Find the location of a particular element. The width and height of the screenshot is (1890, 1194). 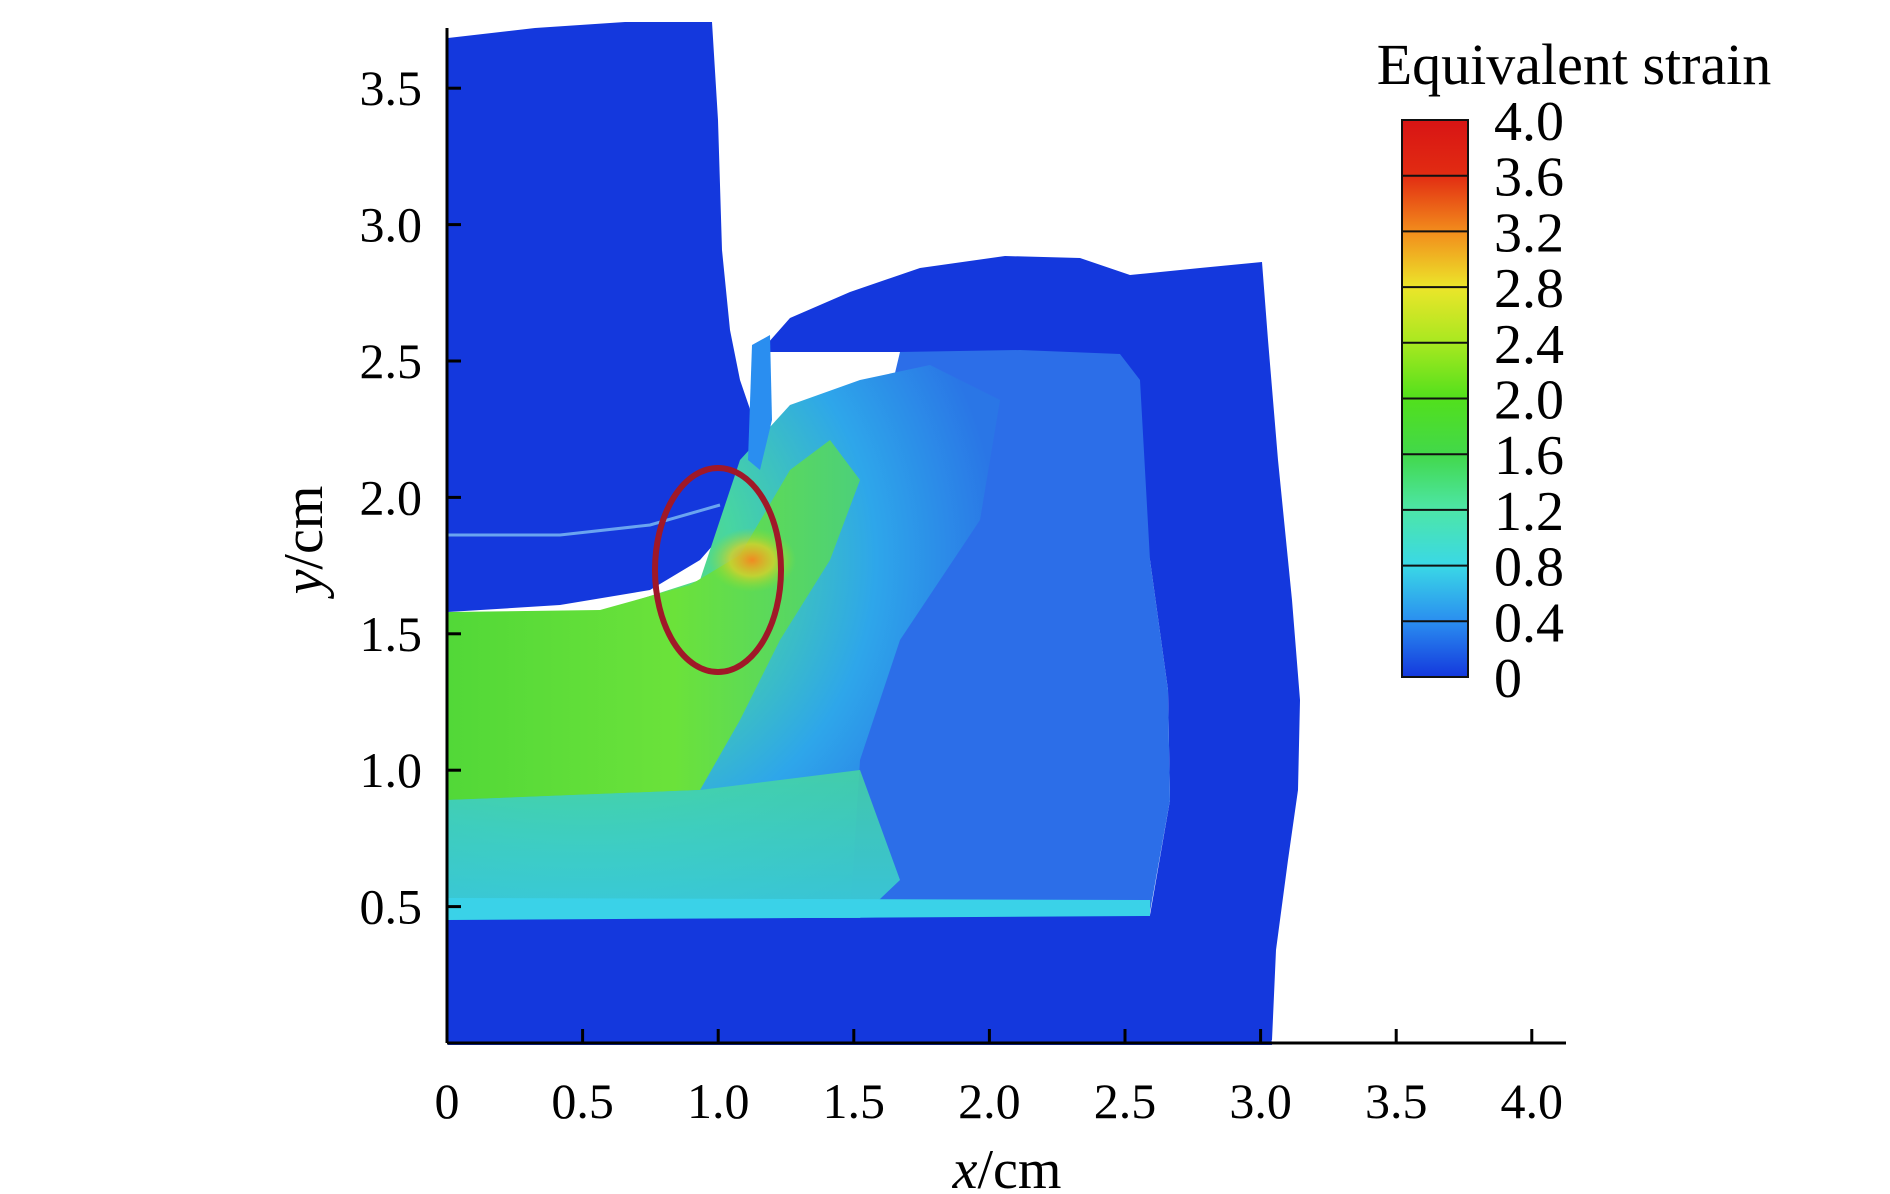

colorbar-label: 0.8 is located at coordinates (1529, 568).